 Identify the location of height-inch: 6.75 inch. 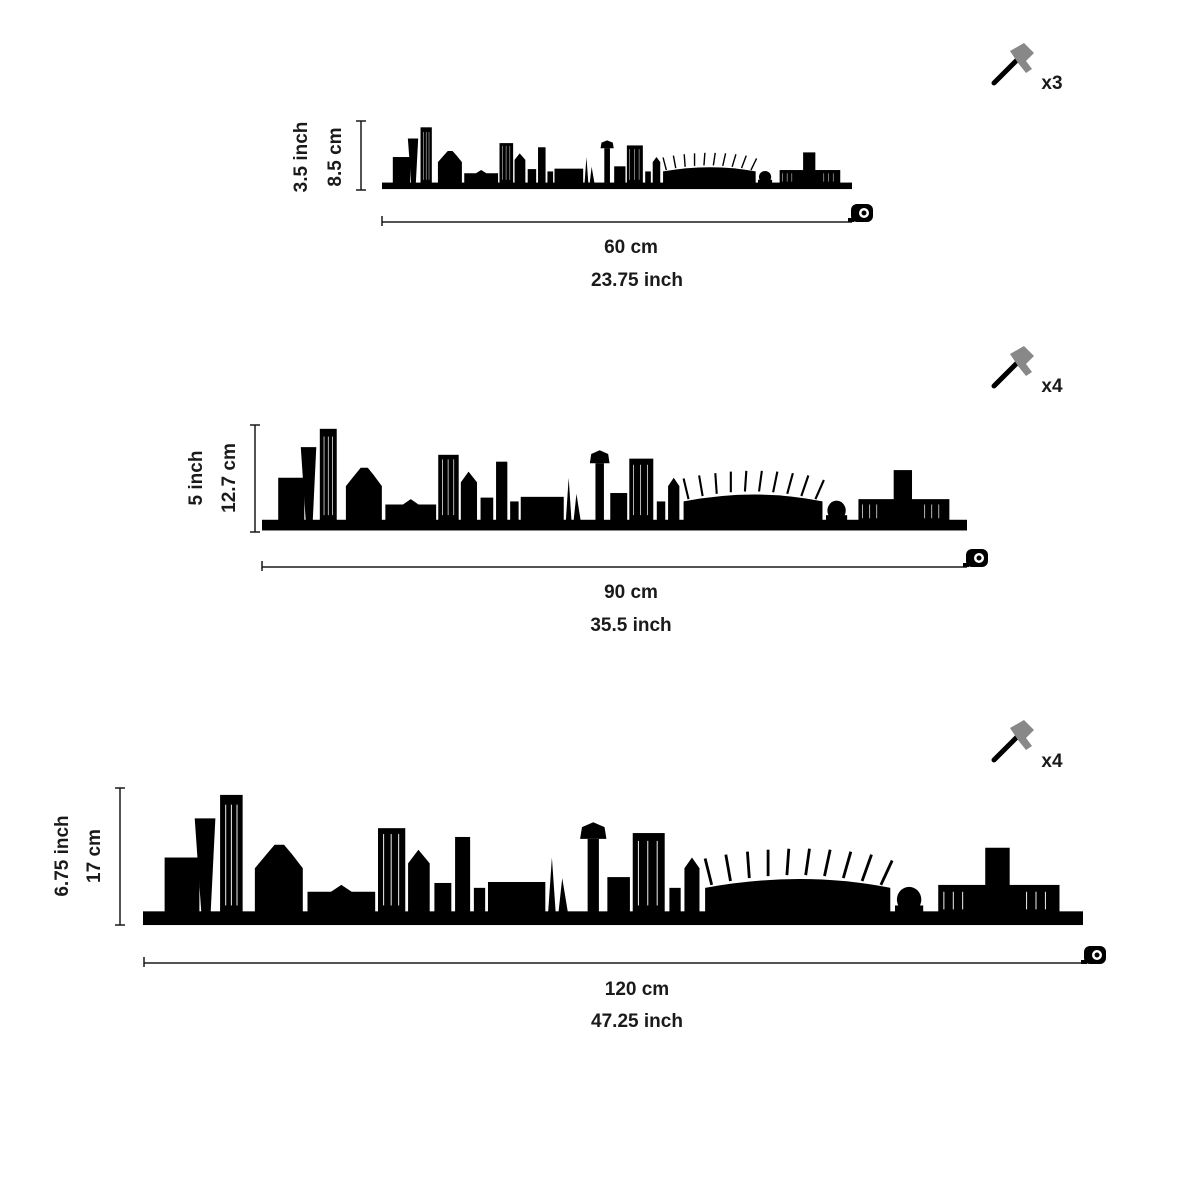
(62, 855).